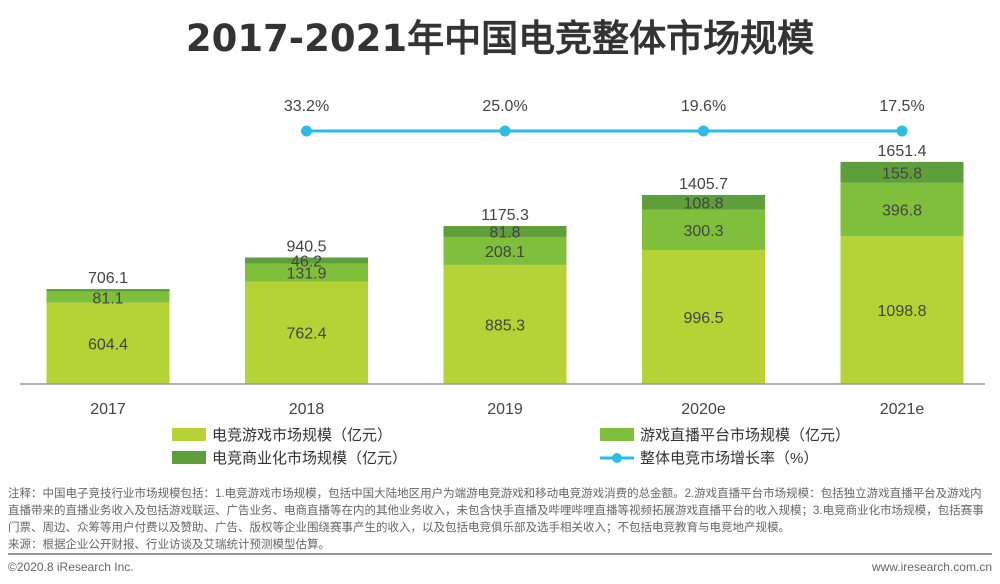 This screenshot has width=1000, height=584. Describe the element at coordinates (108, 278) in the screenshot. I see `total-label: 706.1` at that location.